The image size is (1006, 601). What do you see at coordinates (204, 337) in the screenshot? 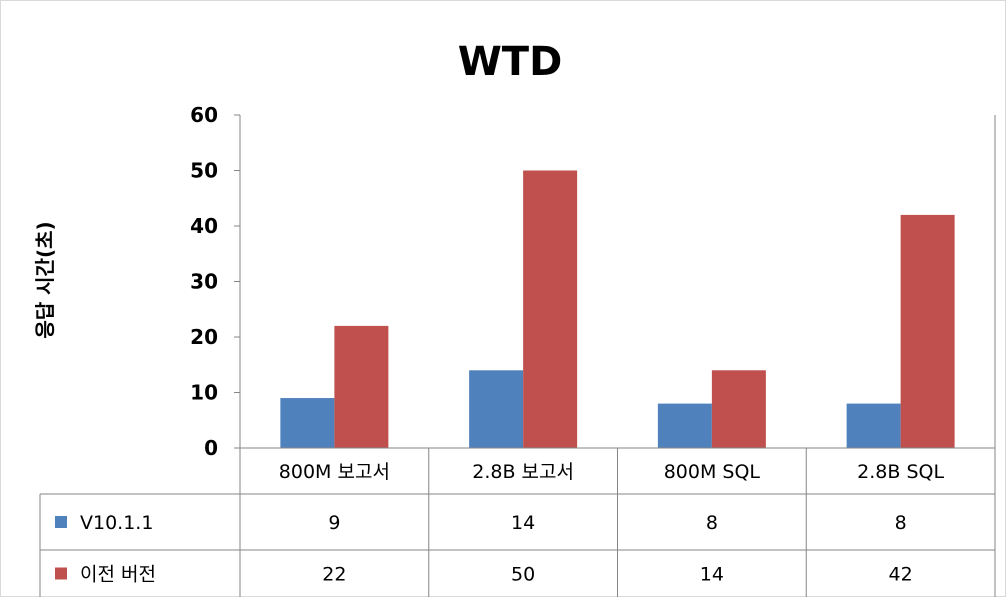
I see `y-tick-label: 20` at bounding box center [204, 337].